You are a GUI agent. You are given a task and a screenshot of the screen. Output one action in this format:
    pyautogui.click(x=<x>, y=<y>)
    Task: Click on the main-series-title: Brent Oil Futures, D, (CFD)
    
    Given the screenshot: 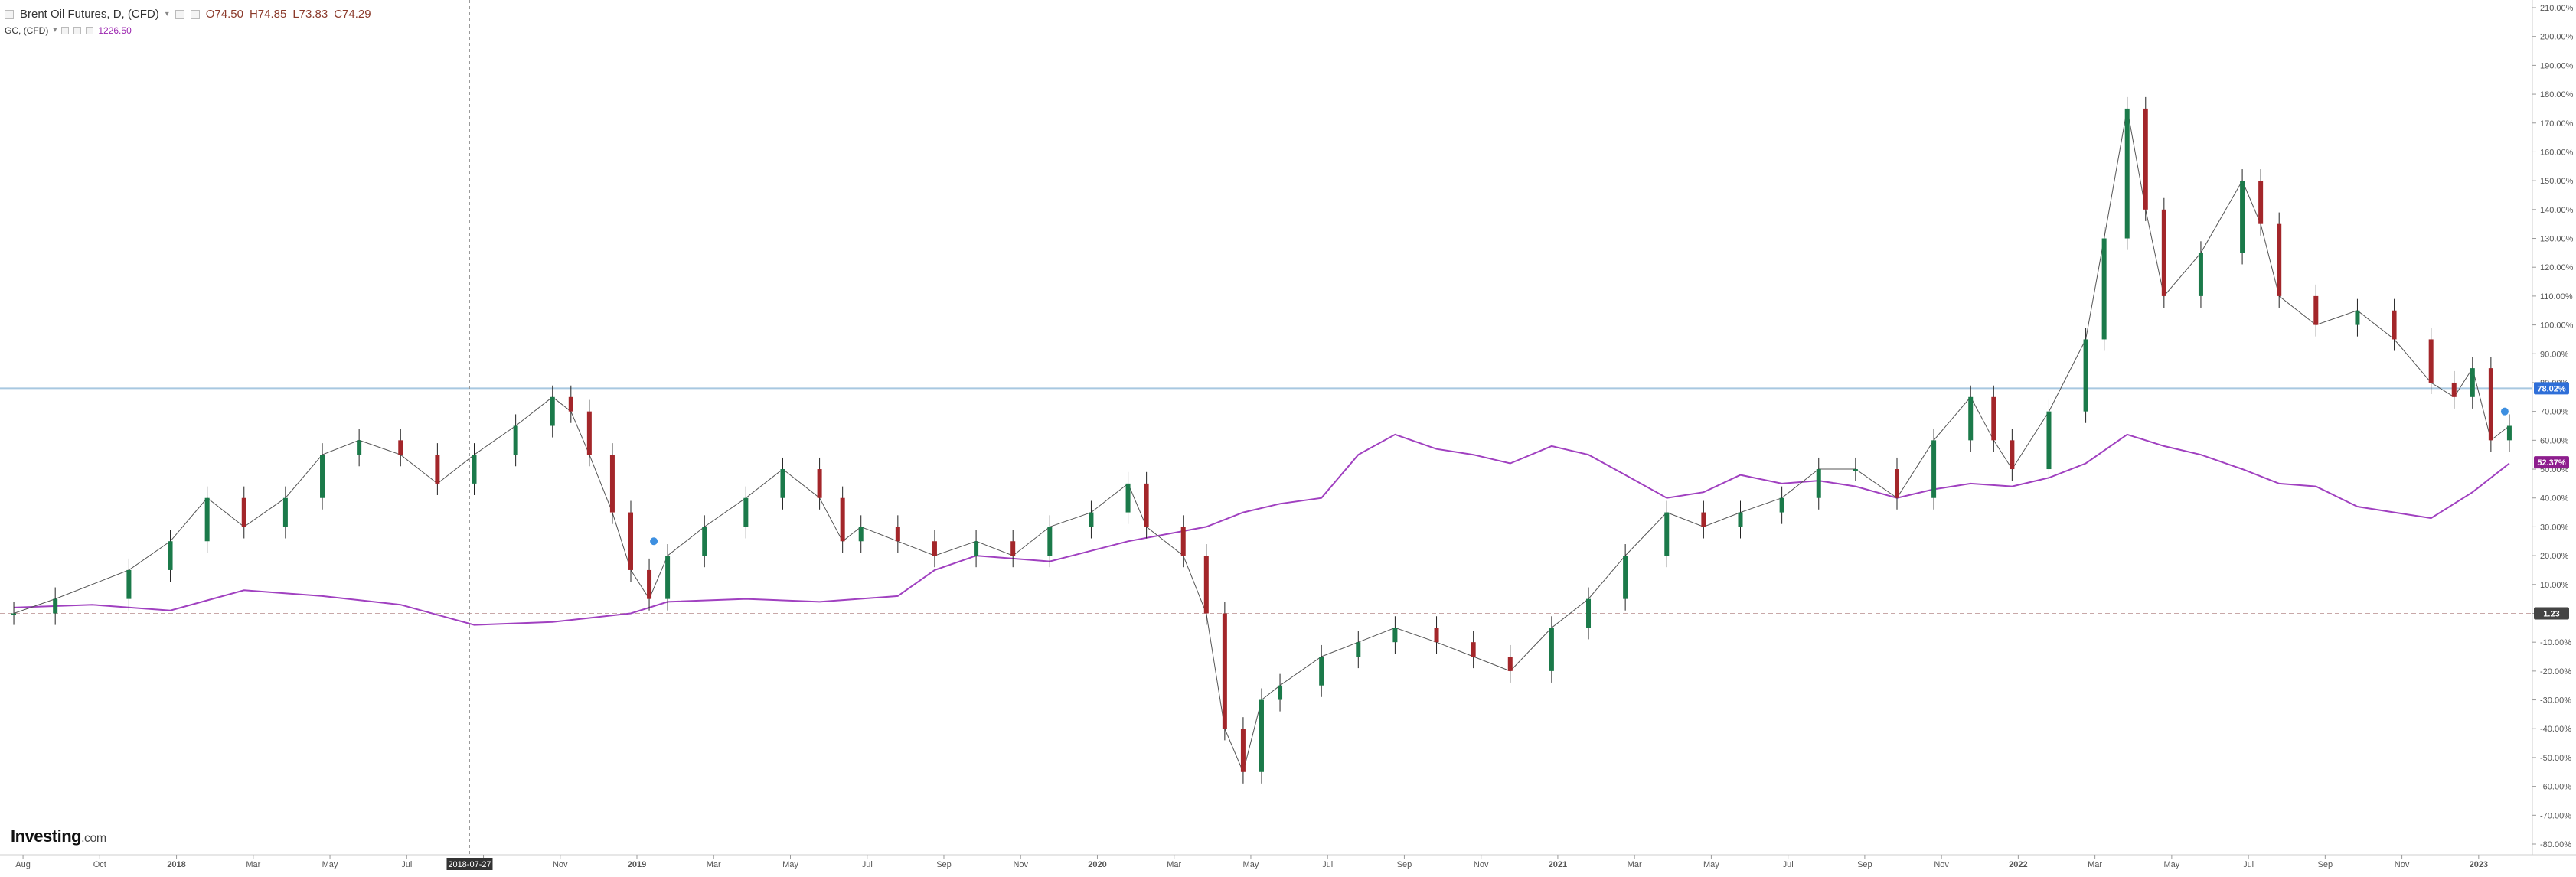 What is the action you would take?
    pyautogui.click(x=89, y=15)
    